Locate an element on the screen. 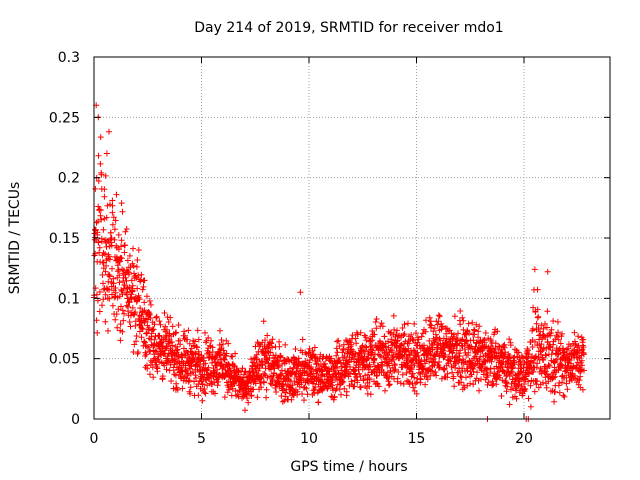 This screenshot has height=480, width=640. x-tick-label: 15 is located at coordinates (417, 439).